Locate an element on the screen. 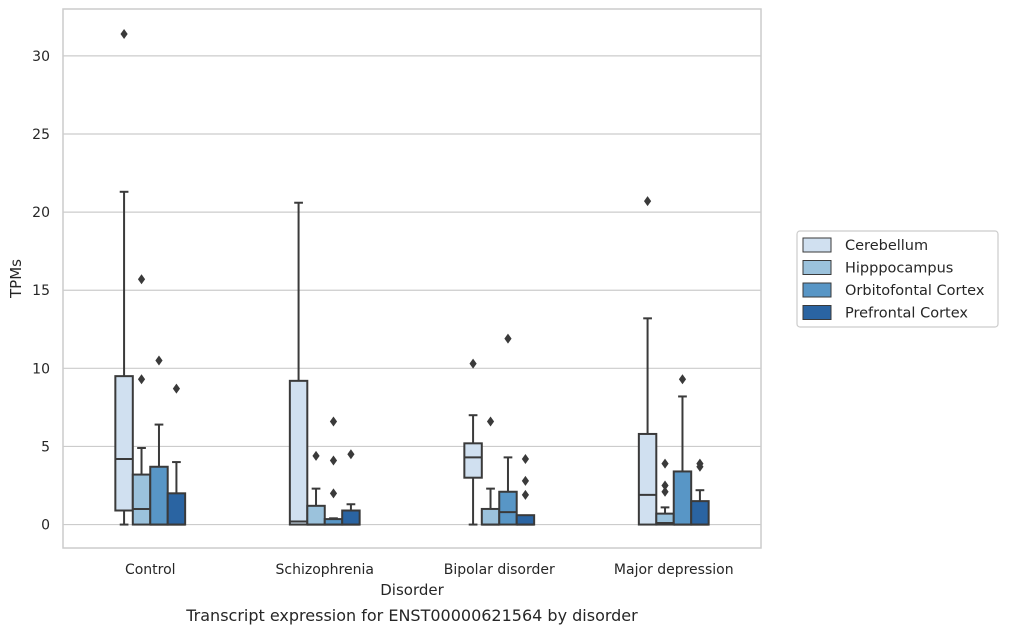 Image resolution: width=1009 pixels, height=634 pixels. y-tick-label: 0 is located at coordinates (45, 526).